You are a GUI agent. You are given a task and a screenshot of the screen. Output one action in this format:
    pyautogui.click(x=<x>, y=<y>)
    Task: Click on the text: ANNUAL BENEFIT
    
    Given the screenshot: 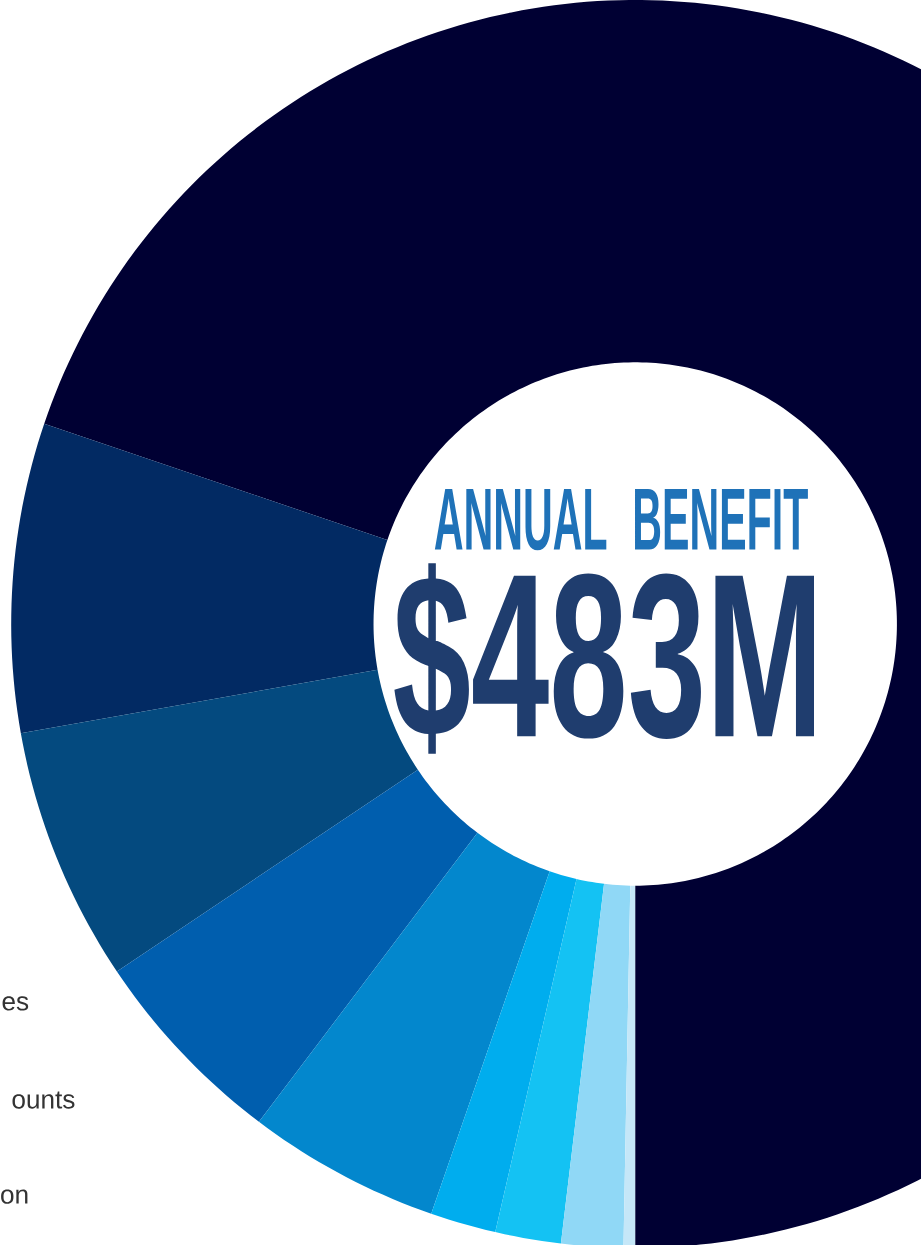 What is the action you would take?
    pyautogui.click(x=621, y=520)
    